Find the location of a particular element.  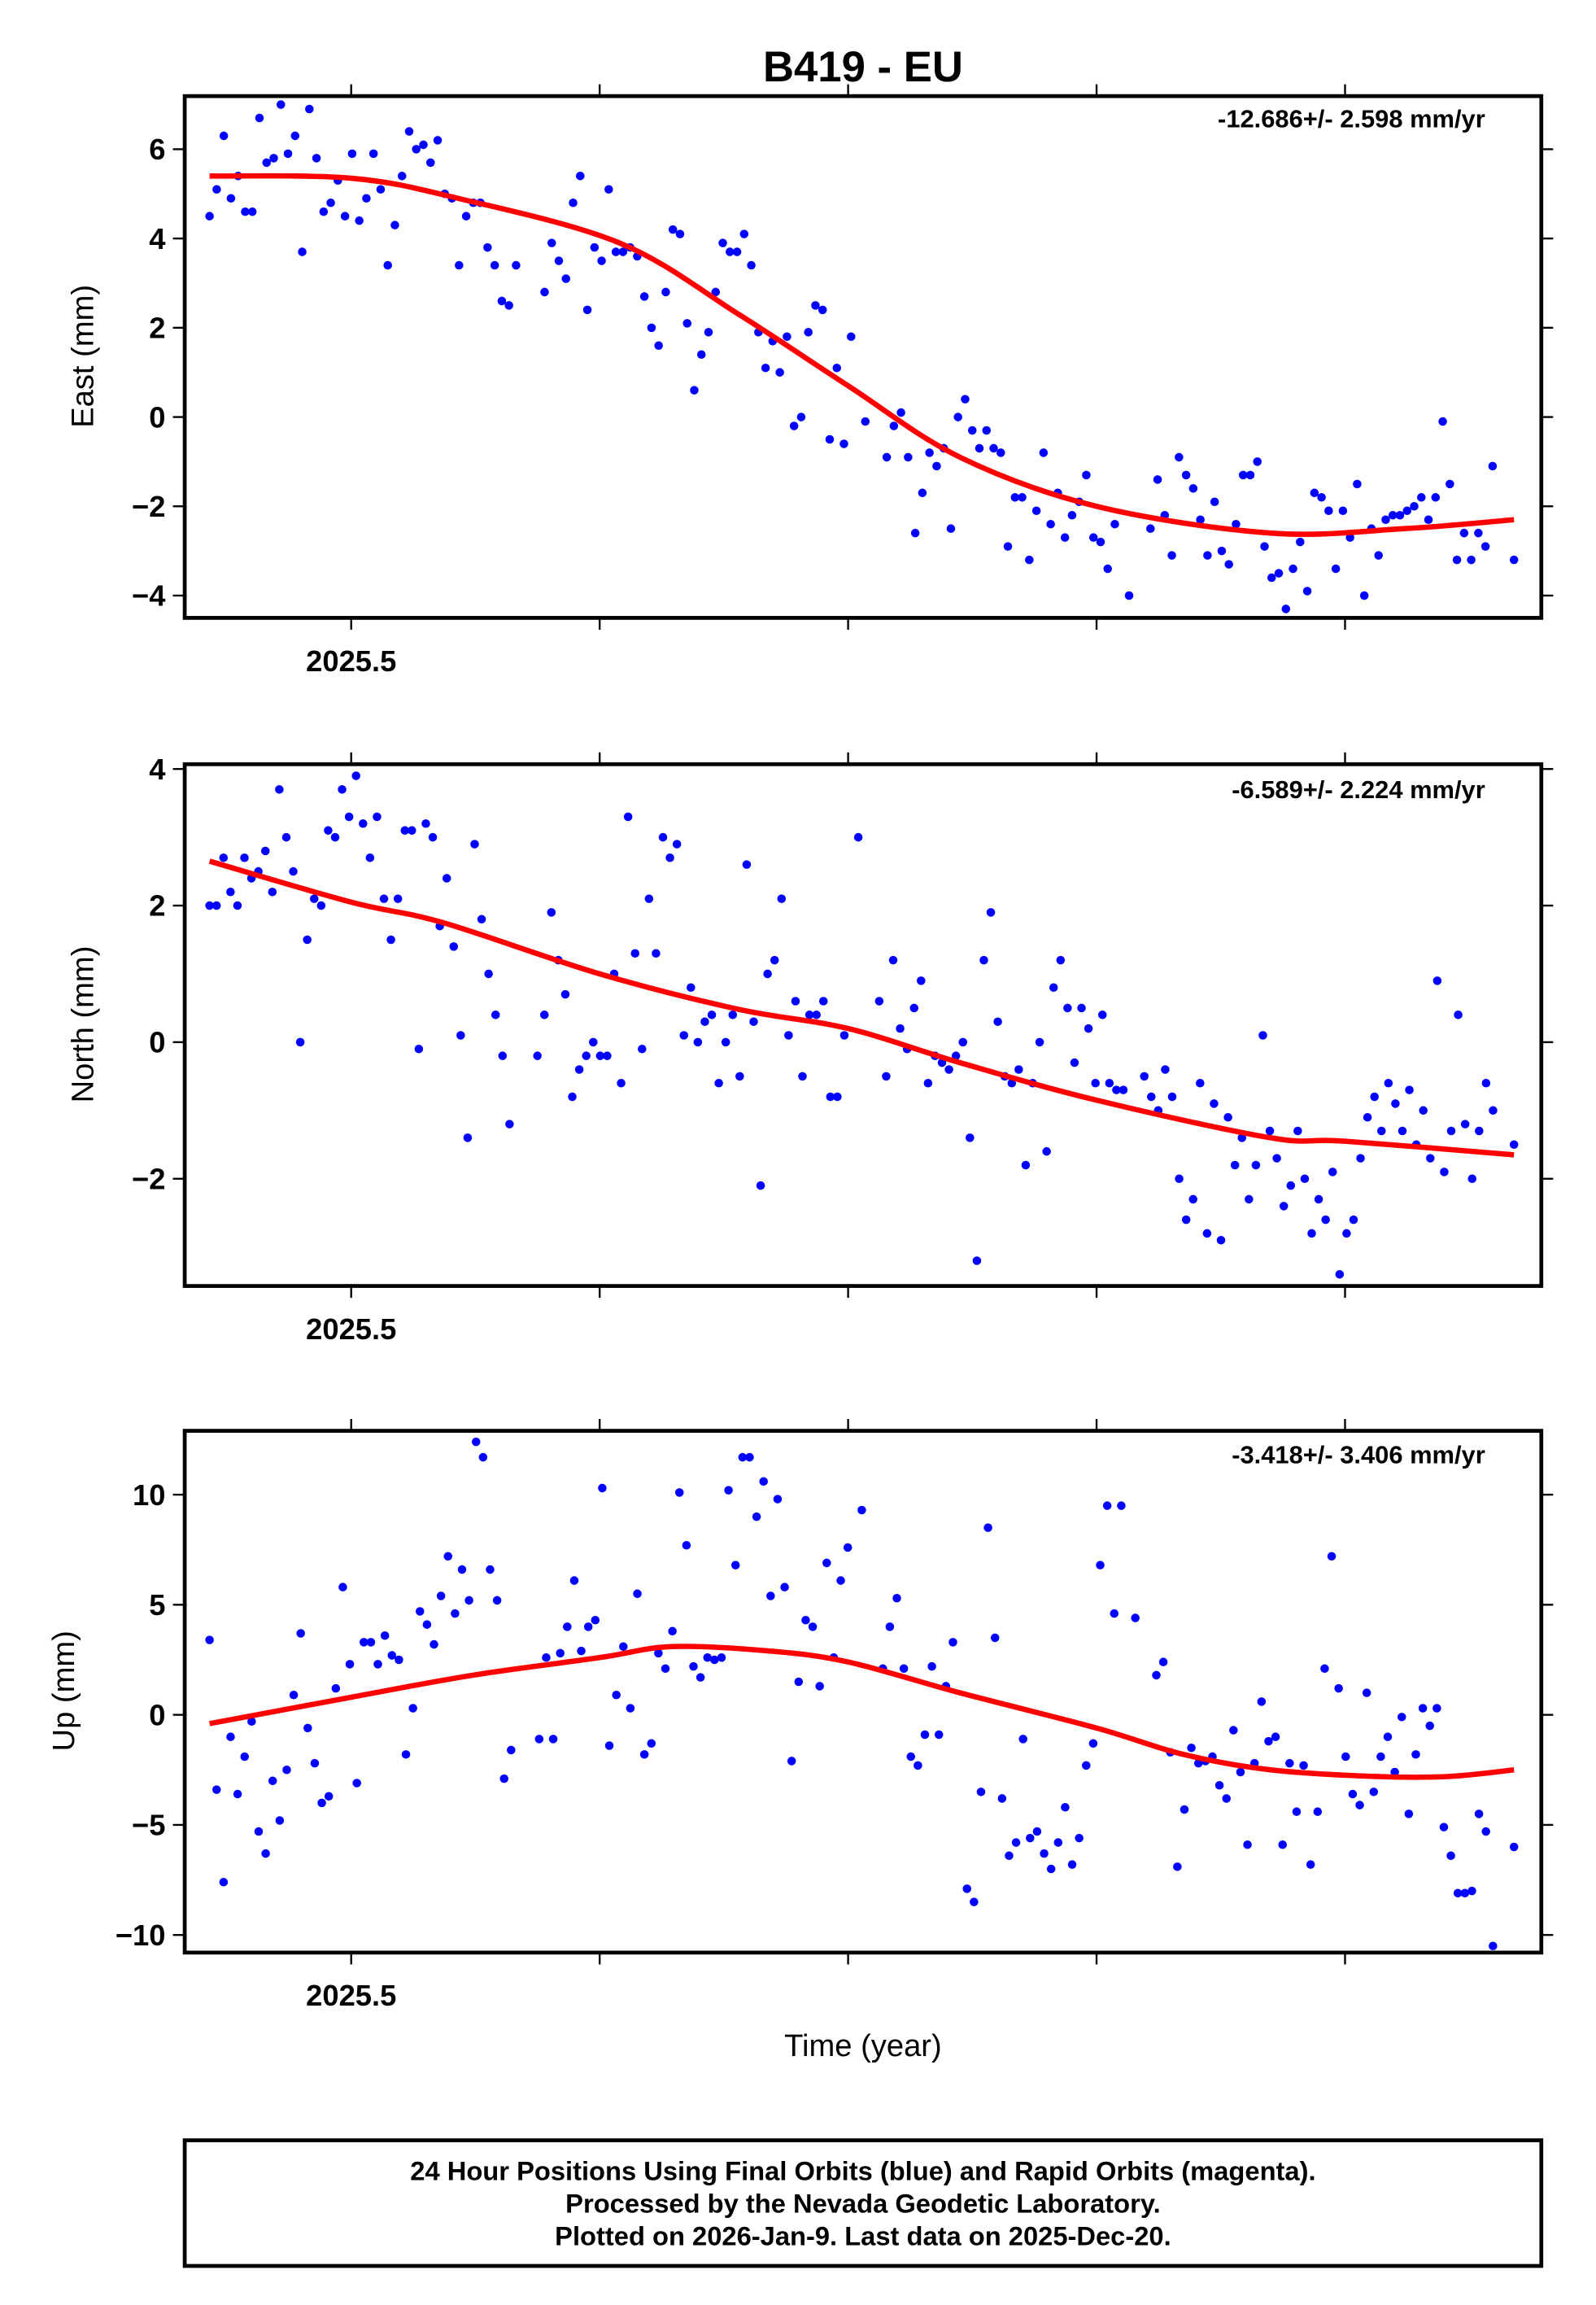

up-fit-curve is located at coordinates (862, 1712).